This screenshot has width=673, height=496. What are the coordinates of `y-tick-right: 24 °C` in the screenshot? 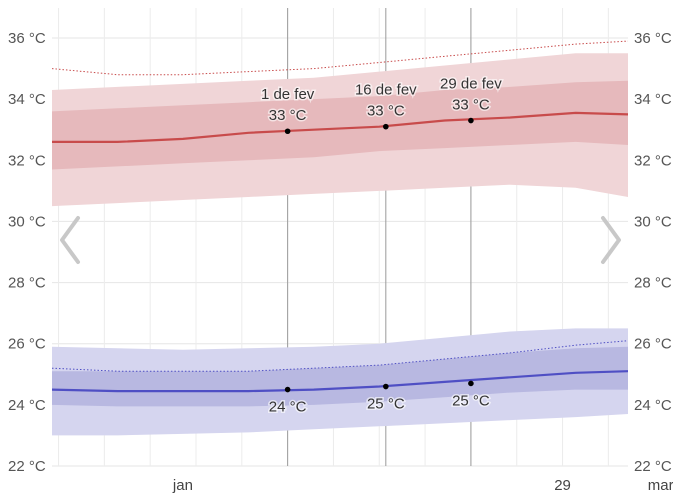 It's located at (653, 405).